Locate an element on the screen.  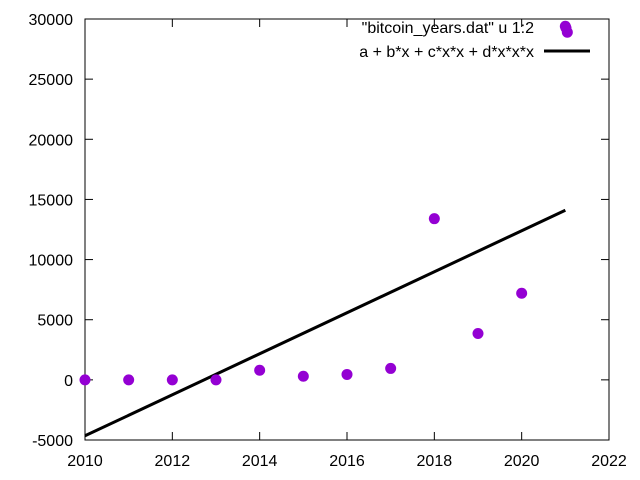
x-tick-label: 2018 is located at coordinates (435, 461).